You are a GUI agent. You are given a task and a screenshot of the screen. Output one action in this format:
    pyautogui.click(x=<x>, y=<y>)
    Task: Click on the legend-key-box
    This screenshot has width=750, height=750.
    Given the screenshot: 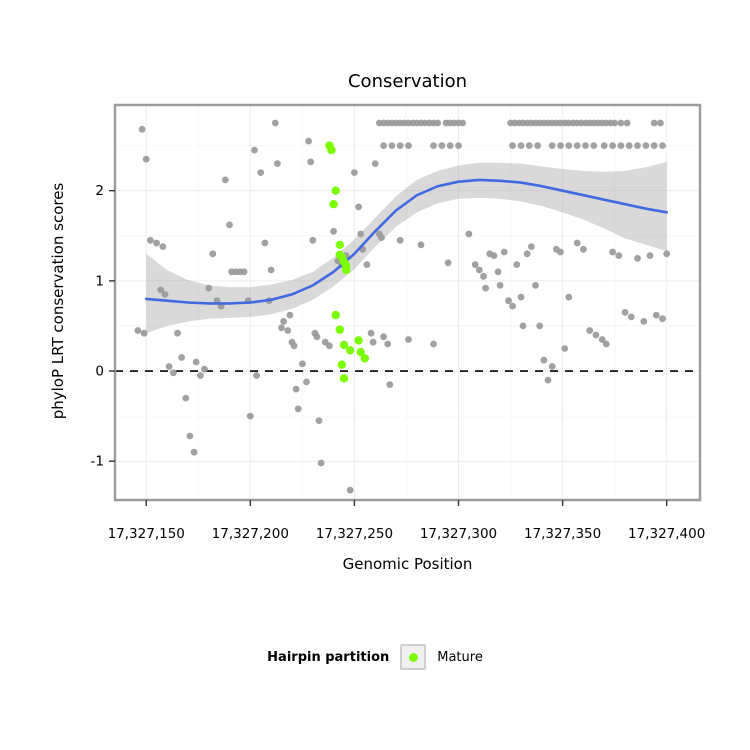 What is the action you would take?
    pyautogui.click(x=413, y=657)
    